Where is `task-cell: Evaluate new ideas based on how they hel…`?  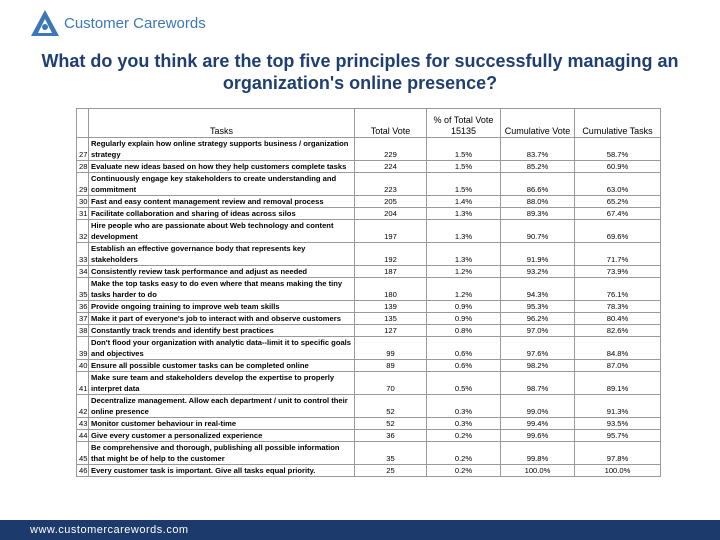
task-cell: Evaluate new ideas based on how they hel… is located at coordinates (221, 166).